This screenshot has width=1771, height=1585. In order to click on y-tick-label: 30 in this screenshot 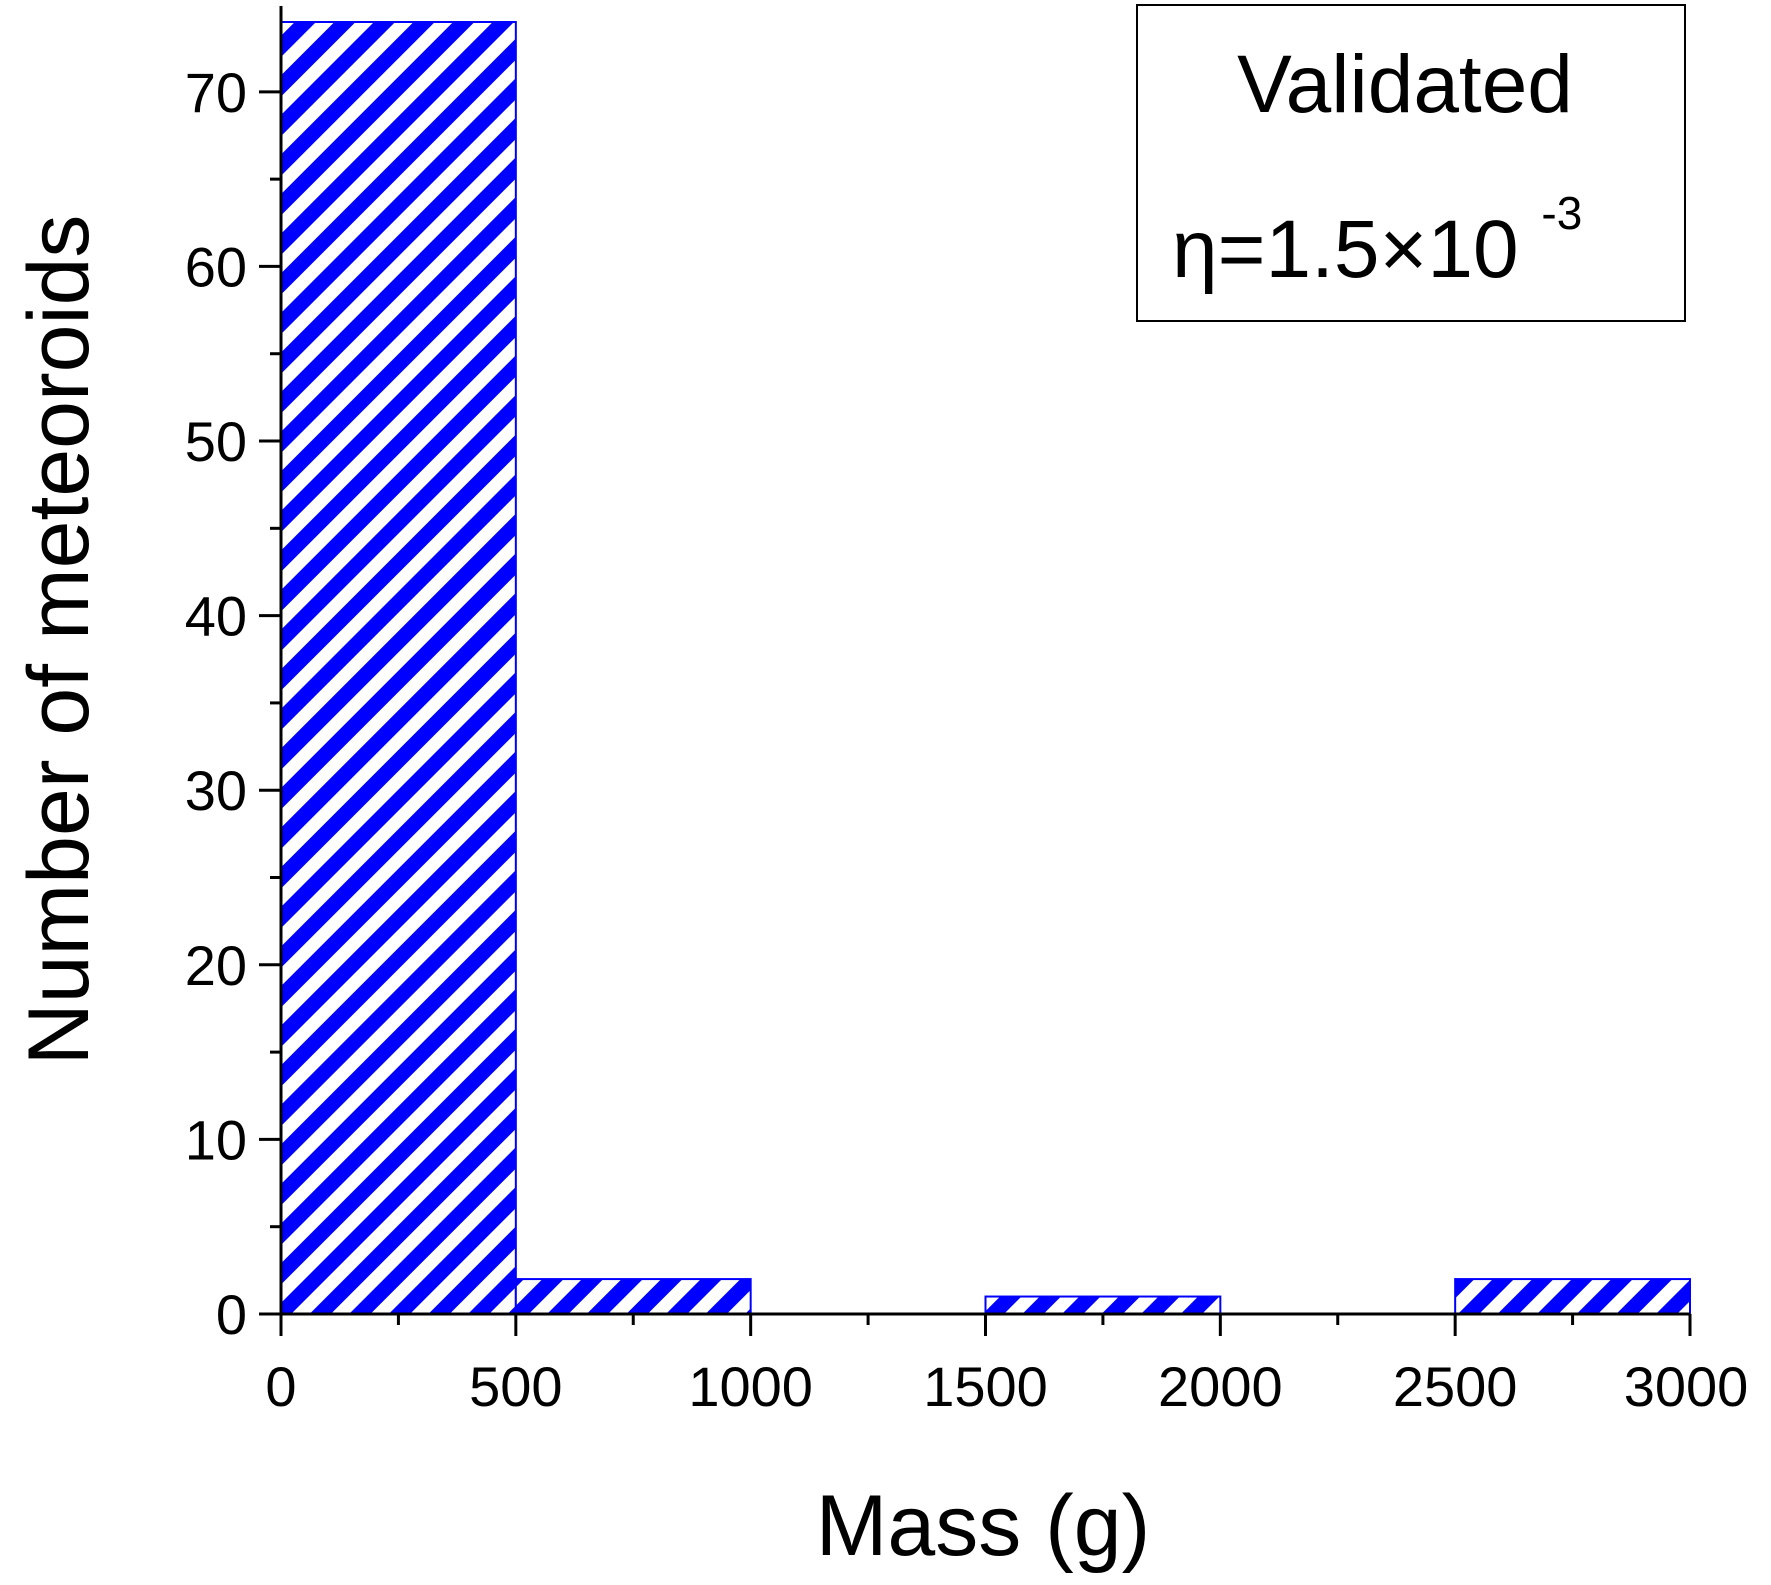, I will do `click(216, 790)`.